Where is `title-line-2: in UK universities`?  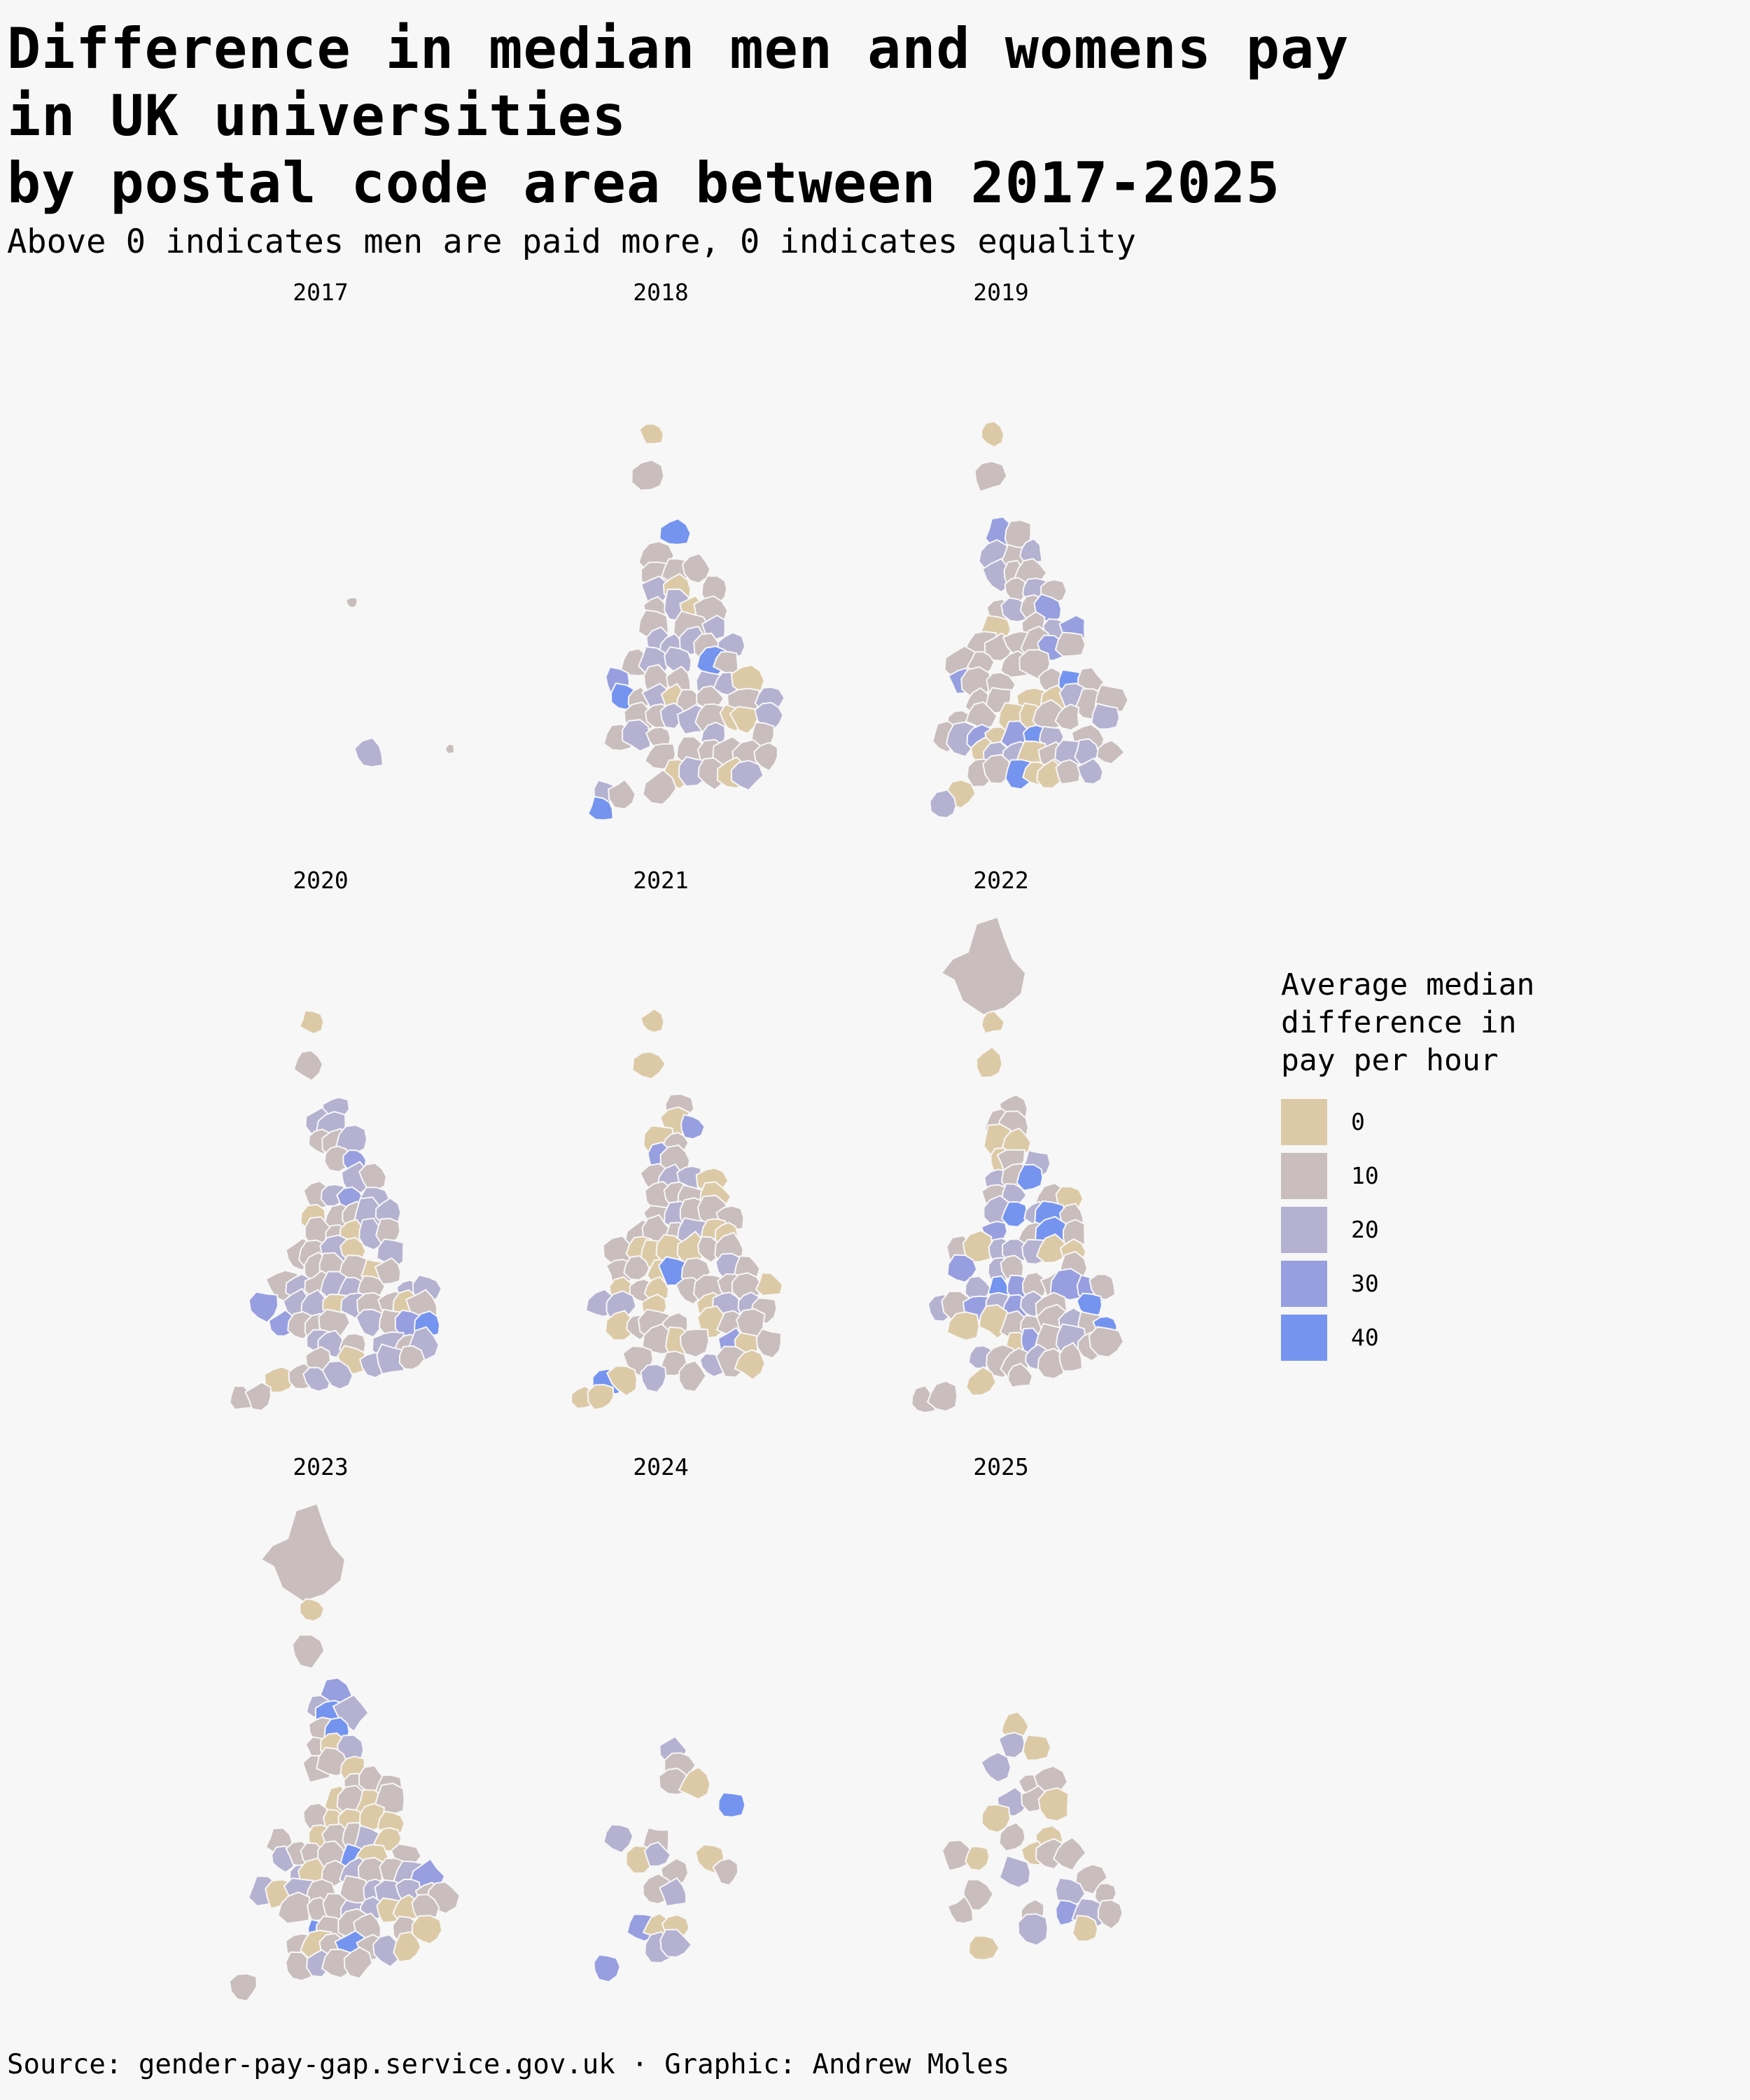 title-line-2: in UK universities is located at coordinates (316, 115).